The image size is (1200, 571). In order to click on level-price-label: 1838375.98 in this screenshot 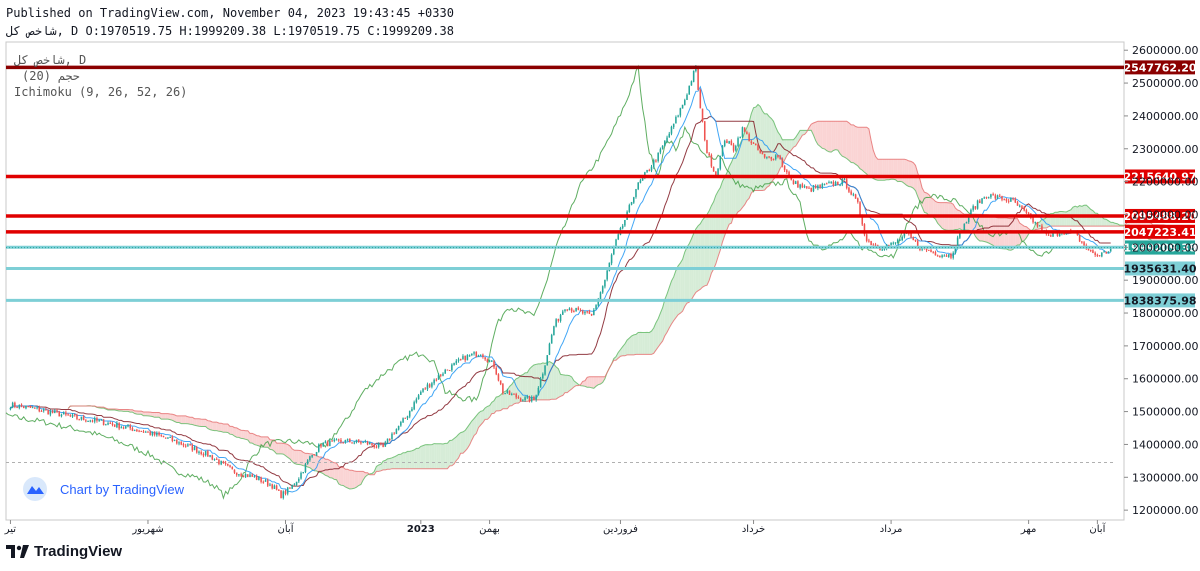, I will do `click(1159, 300)`.